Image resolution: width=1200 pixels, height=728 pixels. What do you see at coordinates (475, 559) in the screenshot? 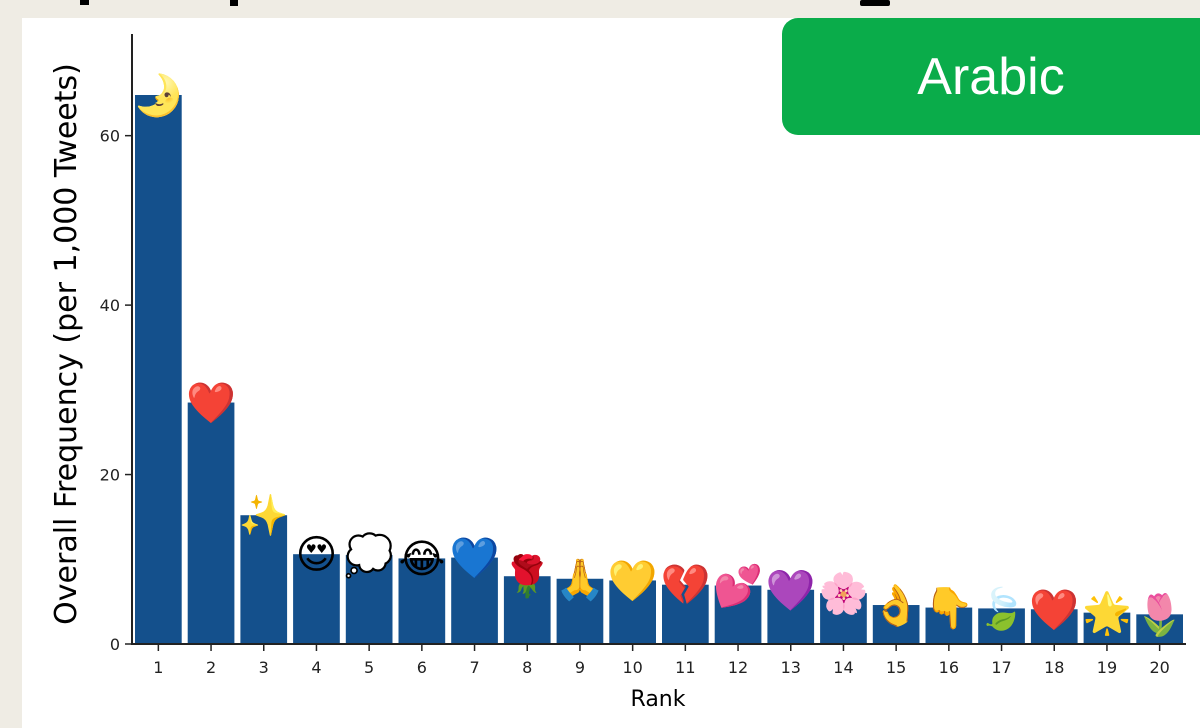
I see `emoji-marker-rank-7: 💙` at bounding box center [475, 559].